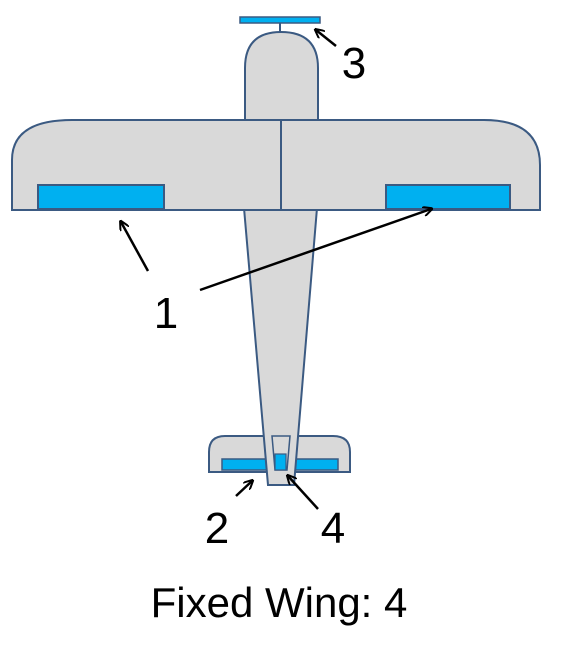 Image resolution: width=562 pixels, height=651 pixels. I want to click on label-elevator: 2, so click(217, 528).